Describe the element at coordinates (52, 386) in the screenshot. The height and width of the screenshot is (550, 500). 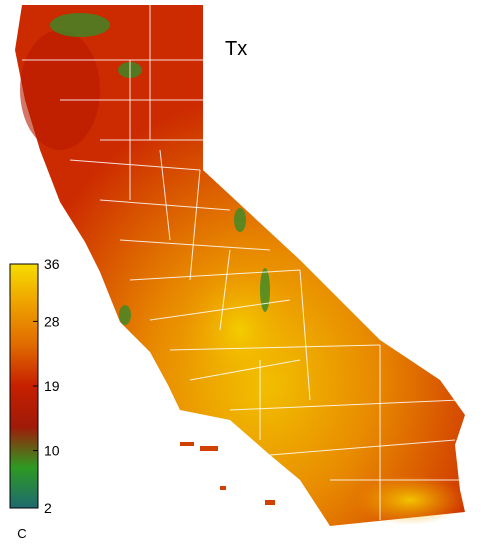
I see `colorbar-tick-label: 19` at that location.